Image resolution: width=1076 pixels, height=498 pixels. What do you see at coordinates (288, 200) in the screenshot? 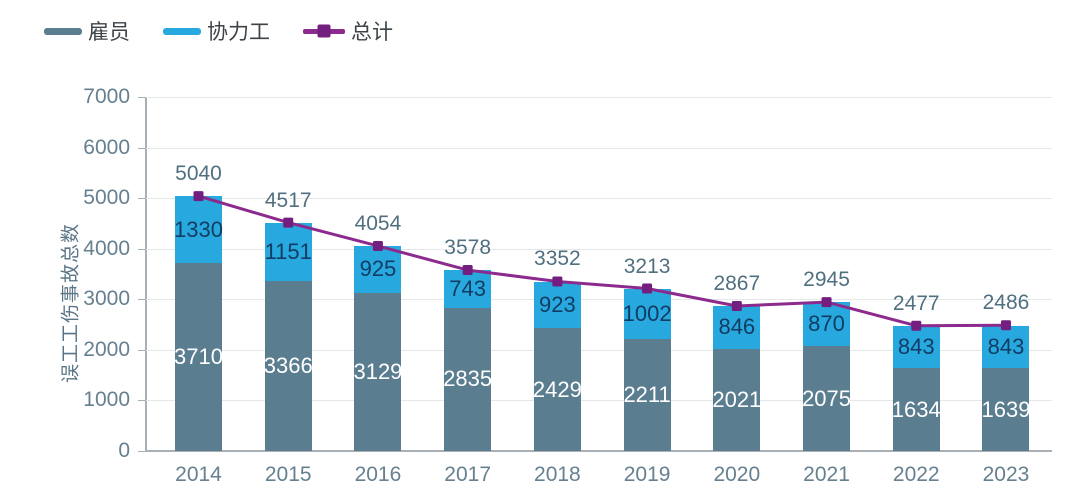
I see `total-value-label: 4517` at bounding box center [288, 200].